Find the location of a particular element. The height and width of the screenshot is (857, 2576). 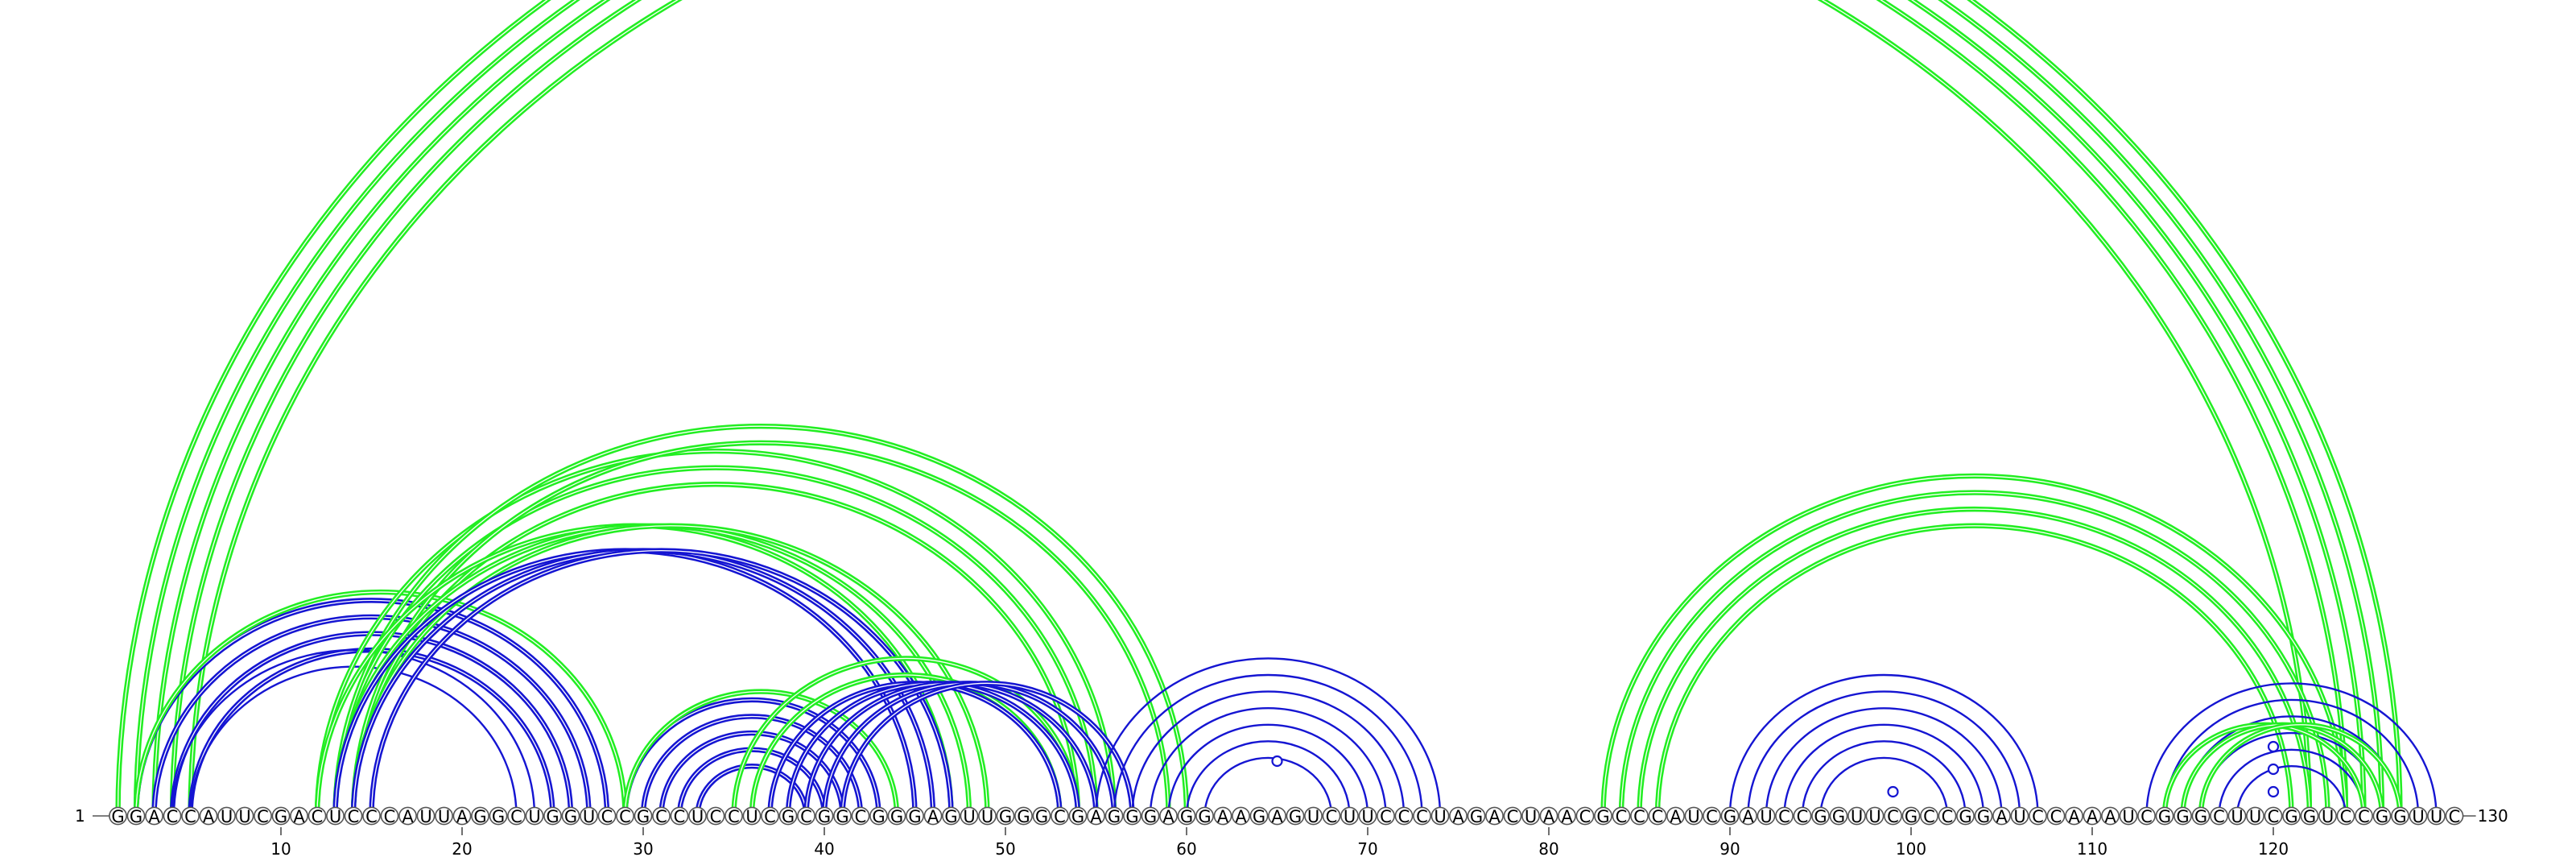

position-tick-label: 50 is located at coordinates (1005, 848).